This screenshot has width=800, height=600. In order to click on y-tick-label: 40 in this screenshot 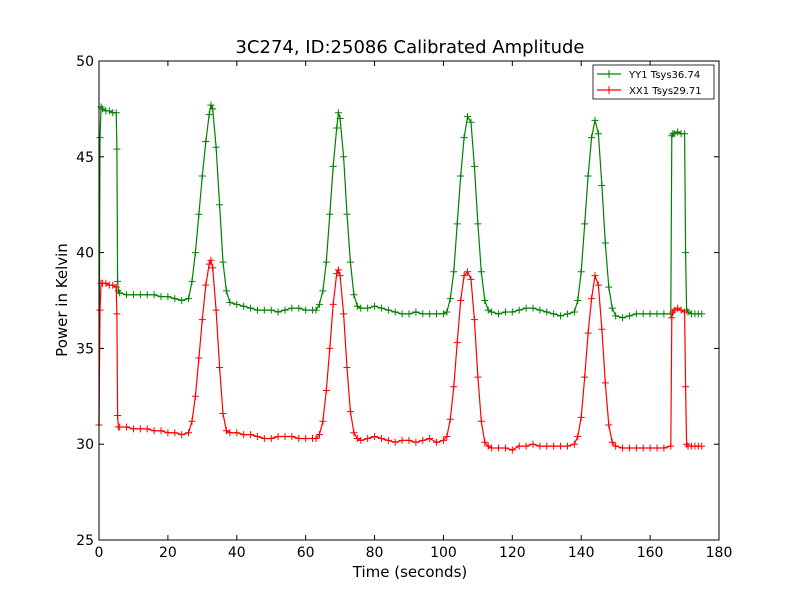, I will do `click(85, 254)`.